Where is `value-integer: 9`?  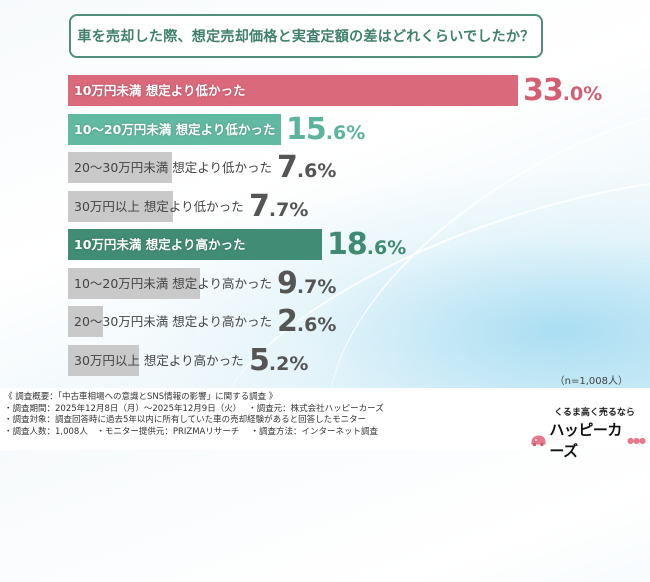 value-integer: 9 is located at coordinates (287, 283).